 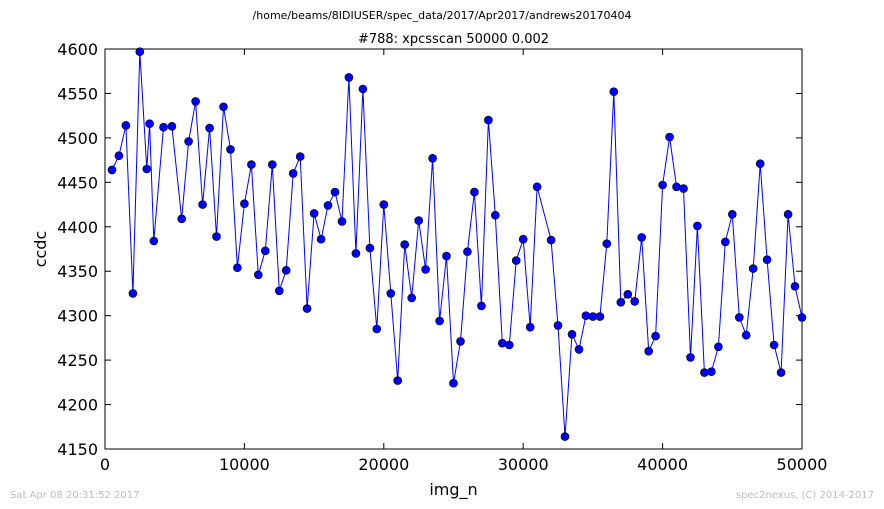 What do you see at coordinates (75, 495) in the screenshot?
I see `footer-timestamp: Sat Apr 08 20:31:52 2017` at bounding box center [75, 495].